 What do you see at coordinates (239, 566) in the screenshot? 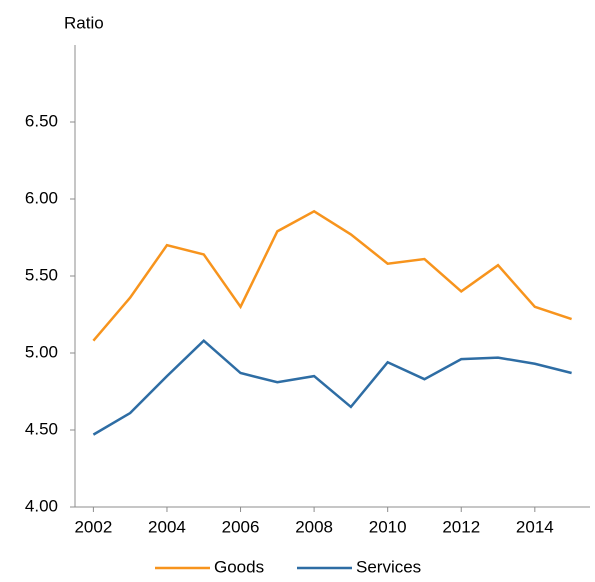
I see `legend-label: Goods` at bounding box center [239, 566].